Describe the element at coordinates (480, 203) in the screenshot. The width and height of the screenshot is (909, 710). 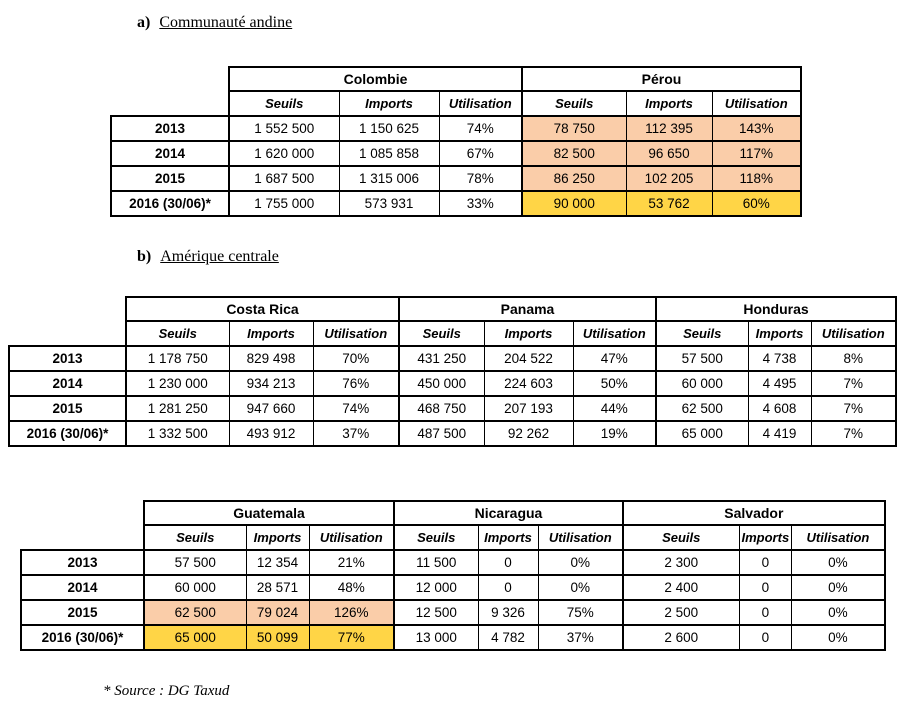
I see `cell: 33%` at that location.